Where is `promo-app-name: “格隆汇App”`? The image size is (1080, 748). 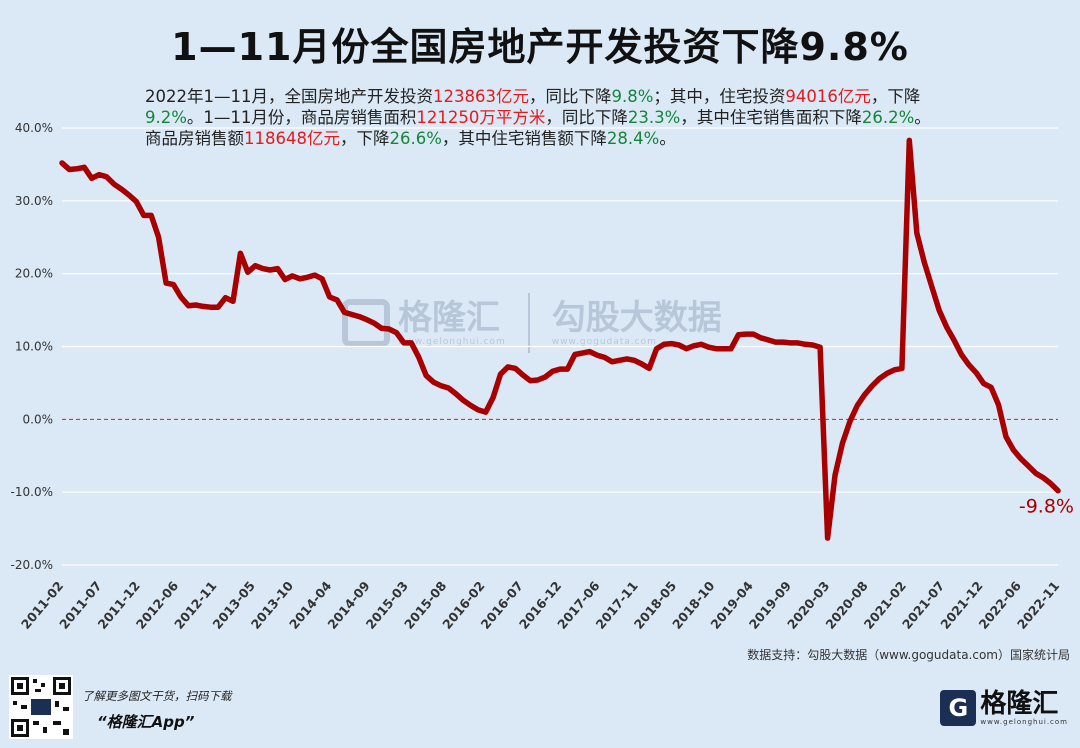 promo-app-name: “格隆汇App” is located at coordinates (146, 722).